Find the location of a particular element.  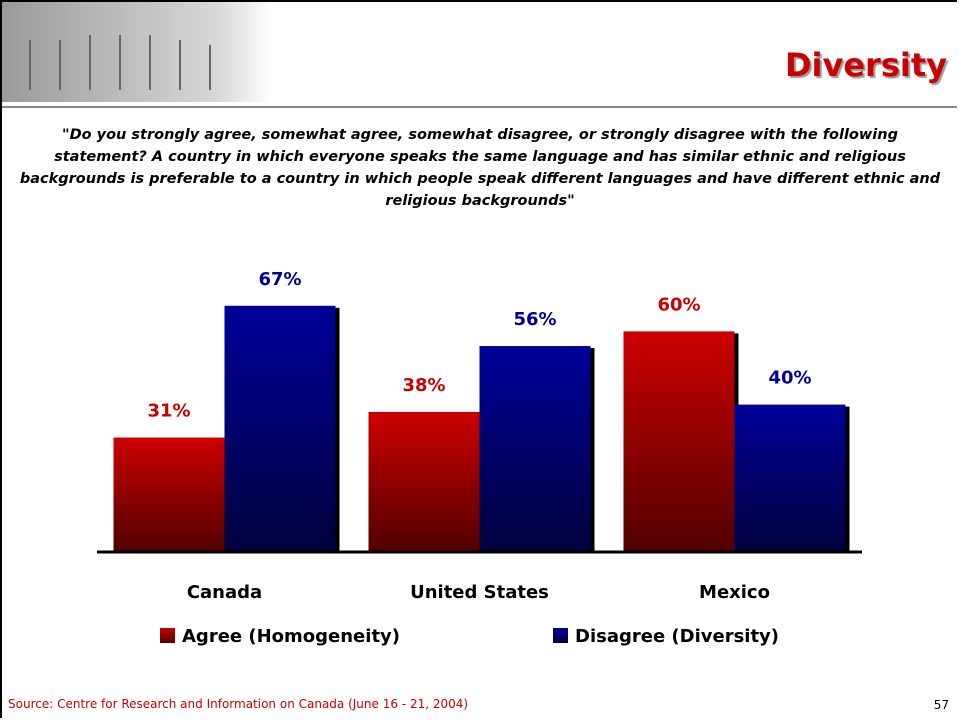

value-label: 40% is located at coordinates (789, 378).